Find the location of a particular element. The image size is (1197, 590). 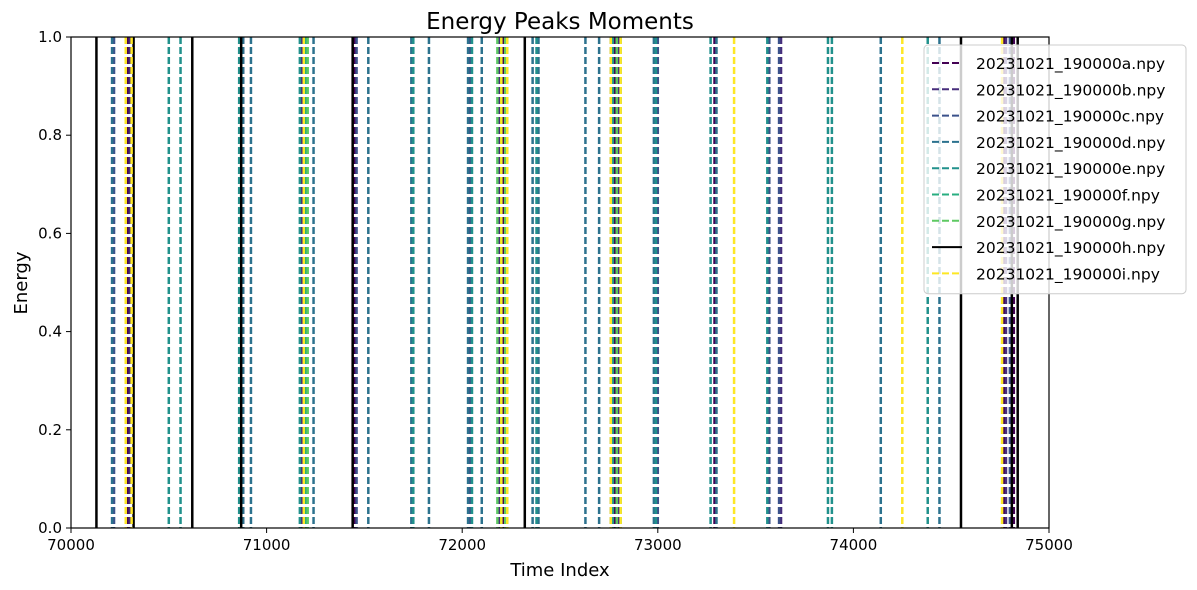

legend-label: 20231021_190000d.npy is located at coordinates (1070, 143).